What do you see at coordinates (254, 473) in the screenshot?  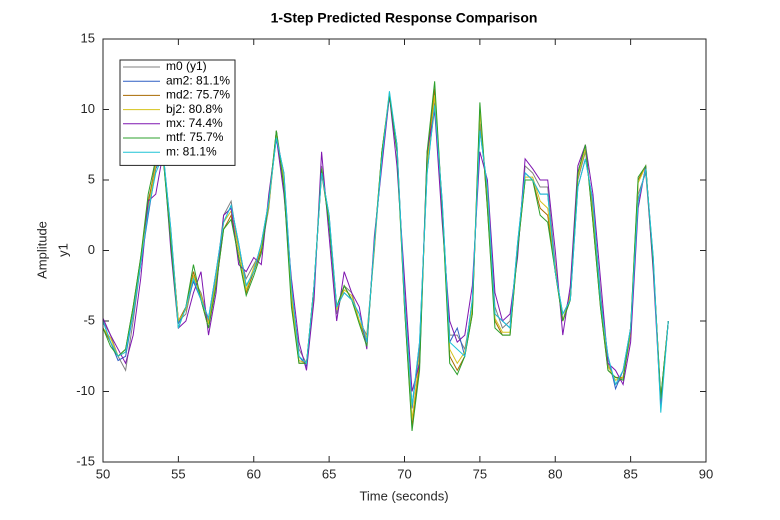 I see `x-tick-label: 60` at bounding box center [254, 473].